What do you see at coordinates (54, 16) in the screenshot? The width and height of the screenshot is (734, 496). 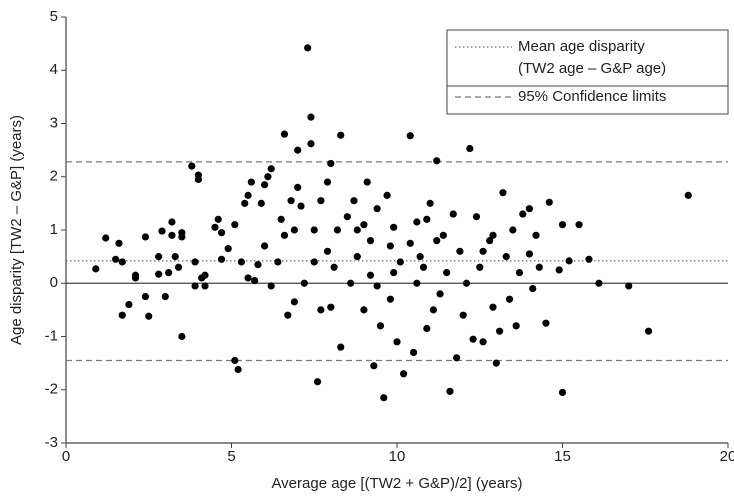 I see `y-tick-label: 5` at bounding box center [54, 16].